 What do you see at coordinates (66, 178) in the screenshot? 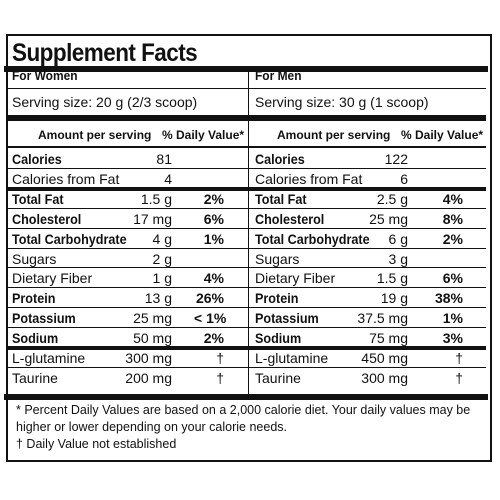
I see `nutrient-name: Calories from Fat` at bounding box center [66, 178].